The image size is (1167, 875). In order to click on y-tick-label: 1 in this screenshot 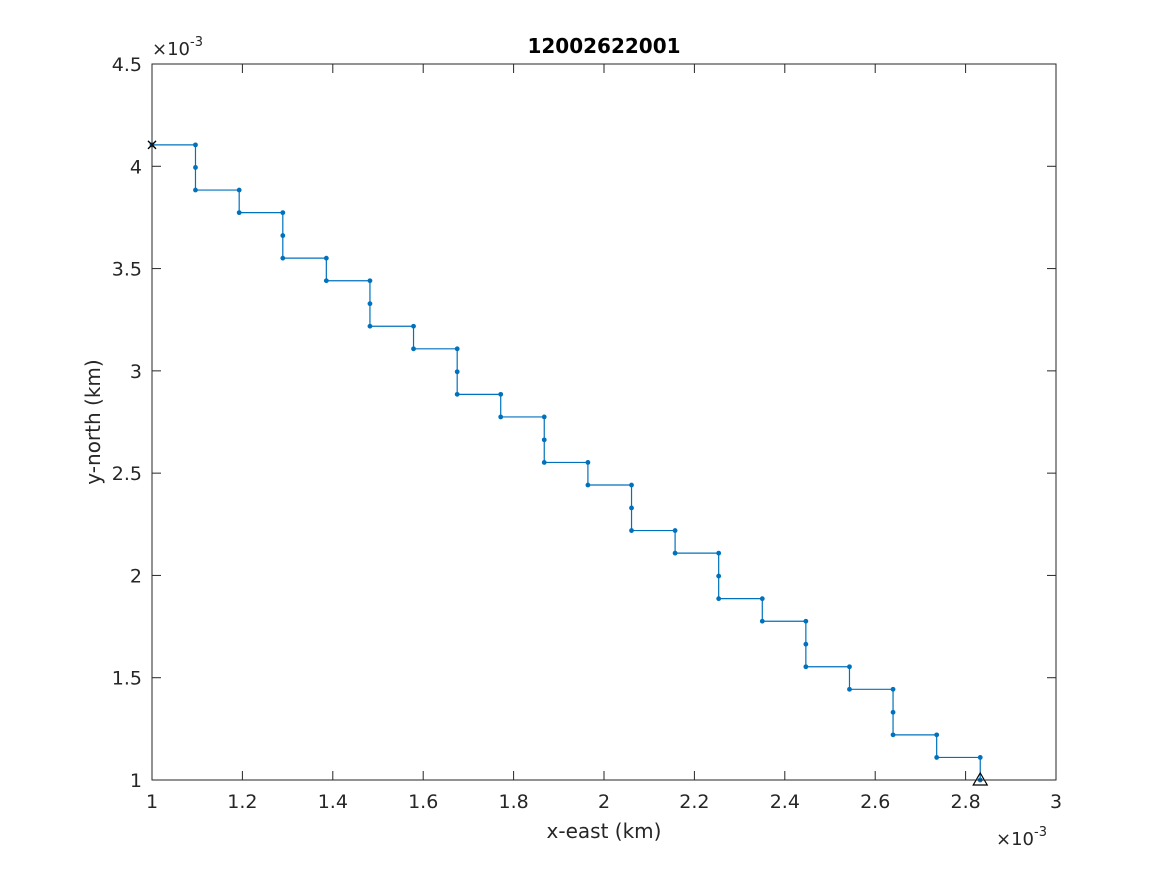, I will do `click(136, 781)`.